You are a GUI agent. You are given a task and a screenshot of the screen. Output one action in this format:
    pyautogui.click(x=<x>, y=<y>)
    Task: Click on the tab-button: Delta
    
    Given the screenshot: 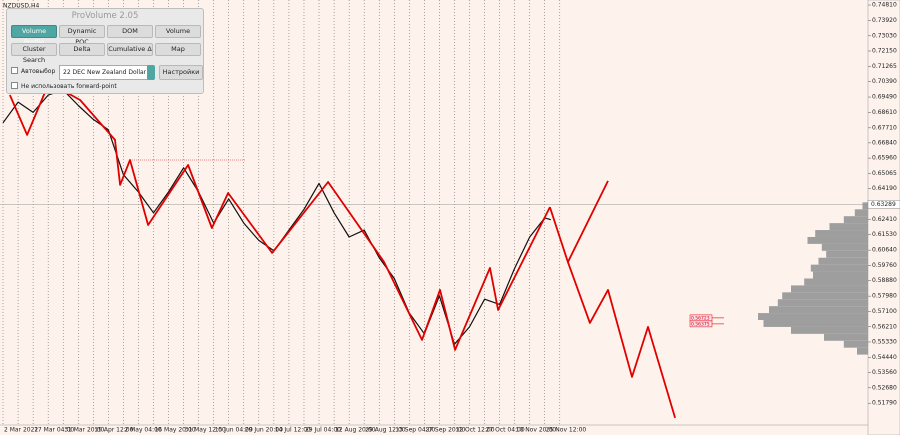 What is the action you would take?
    pyautogui.click(x=82, y=49)
    